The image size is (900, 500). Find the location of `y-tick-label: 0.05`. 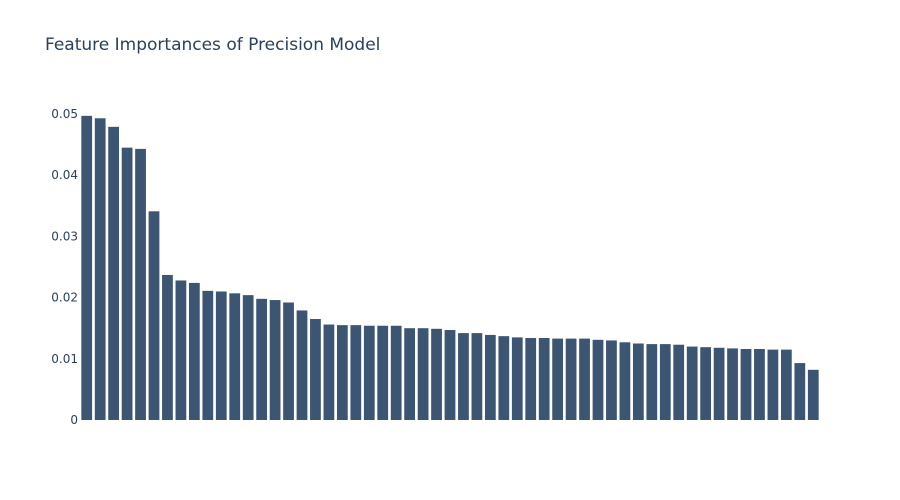

y-tick-label: 0.05 is located at coordinates (64, 114).